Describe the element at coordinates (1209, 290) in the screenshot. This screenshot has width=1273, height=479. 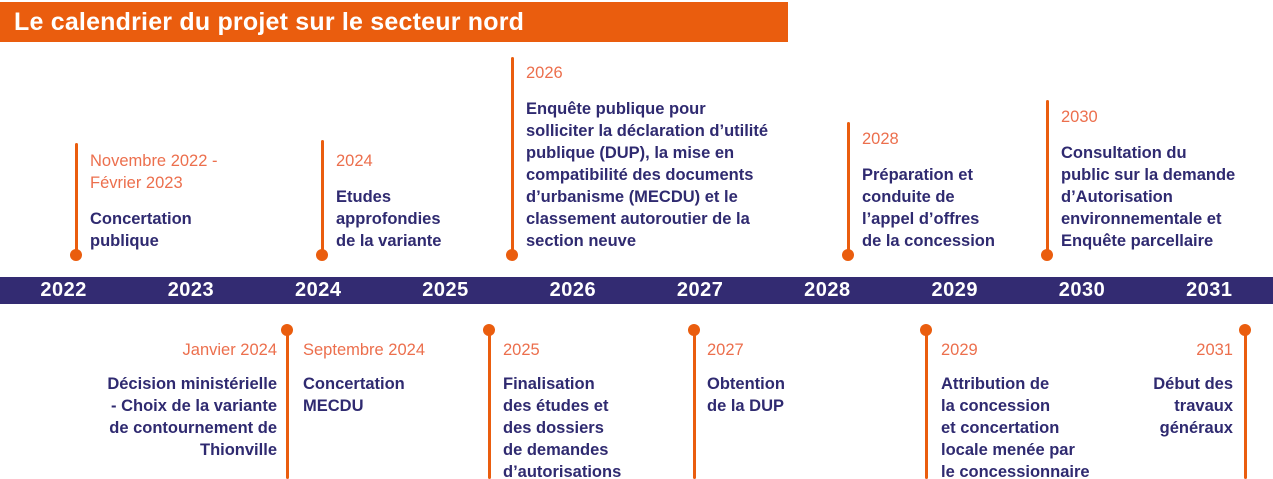
I see `year-label-2031: 2031` at that location.